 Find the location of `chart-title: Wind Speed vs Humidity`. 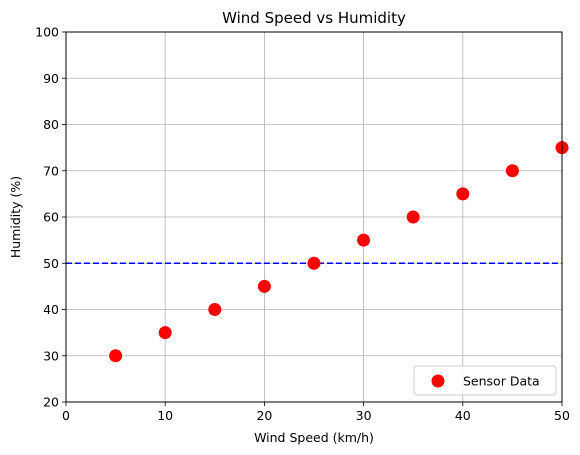

chart-title: Wind Speed vs Humidity is located at coordinates (314, 18).